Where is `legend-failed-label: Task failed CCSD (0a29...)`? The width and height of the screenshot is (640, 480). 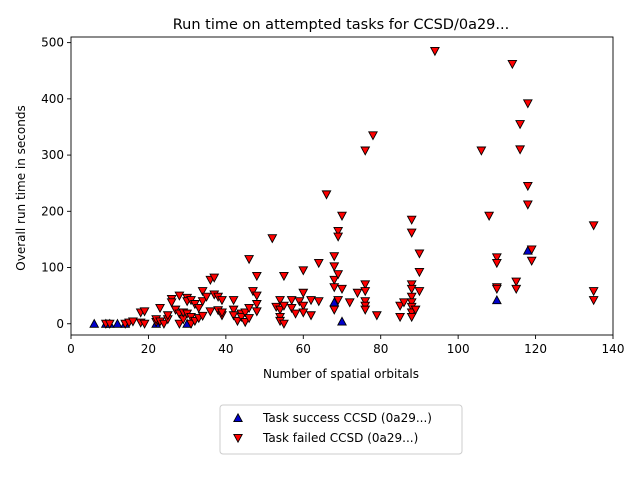 legend-failed-label: Task failed CCSD (0a29...) is located at coordinates (340, 438).